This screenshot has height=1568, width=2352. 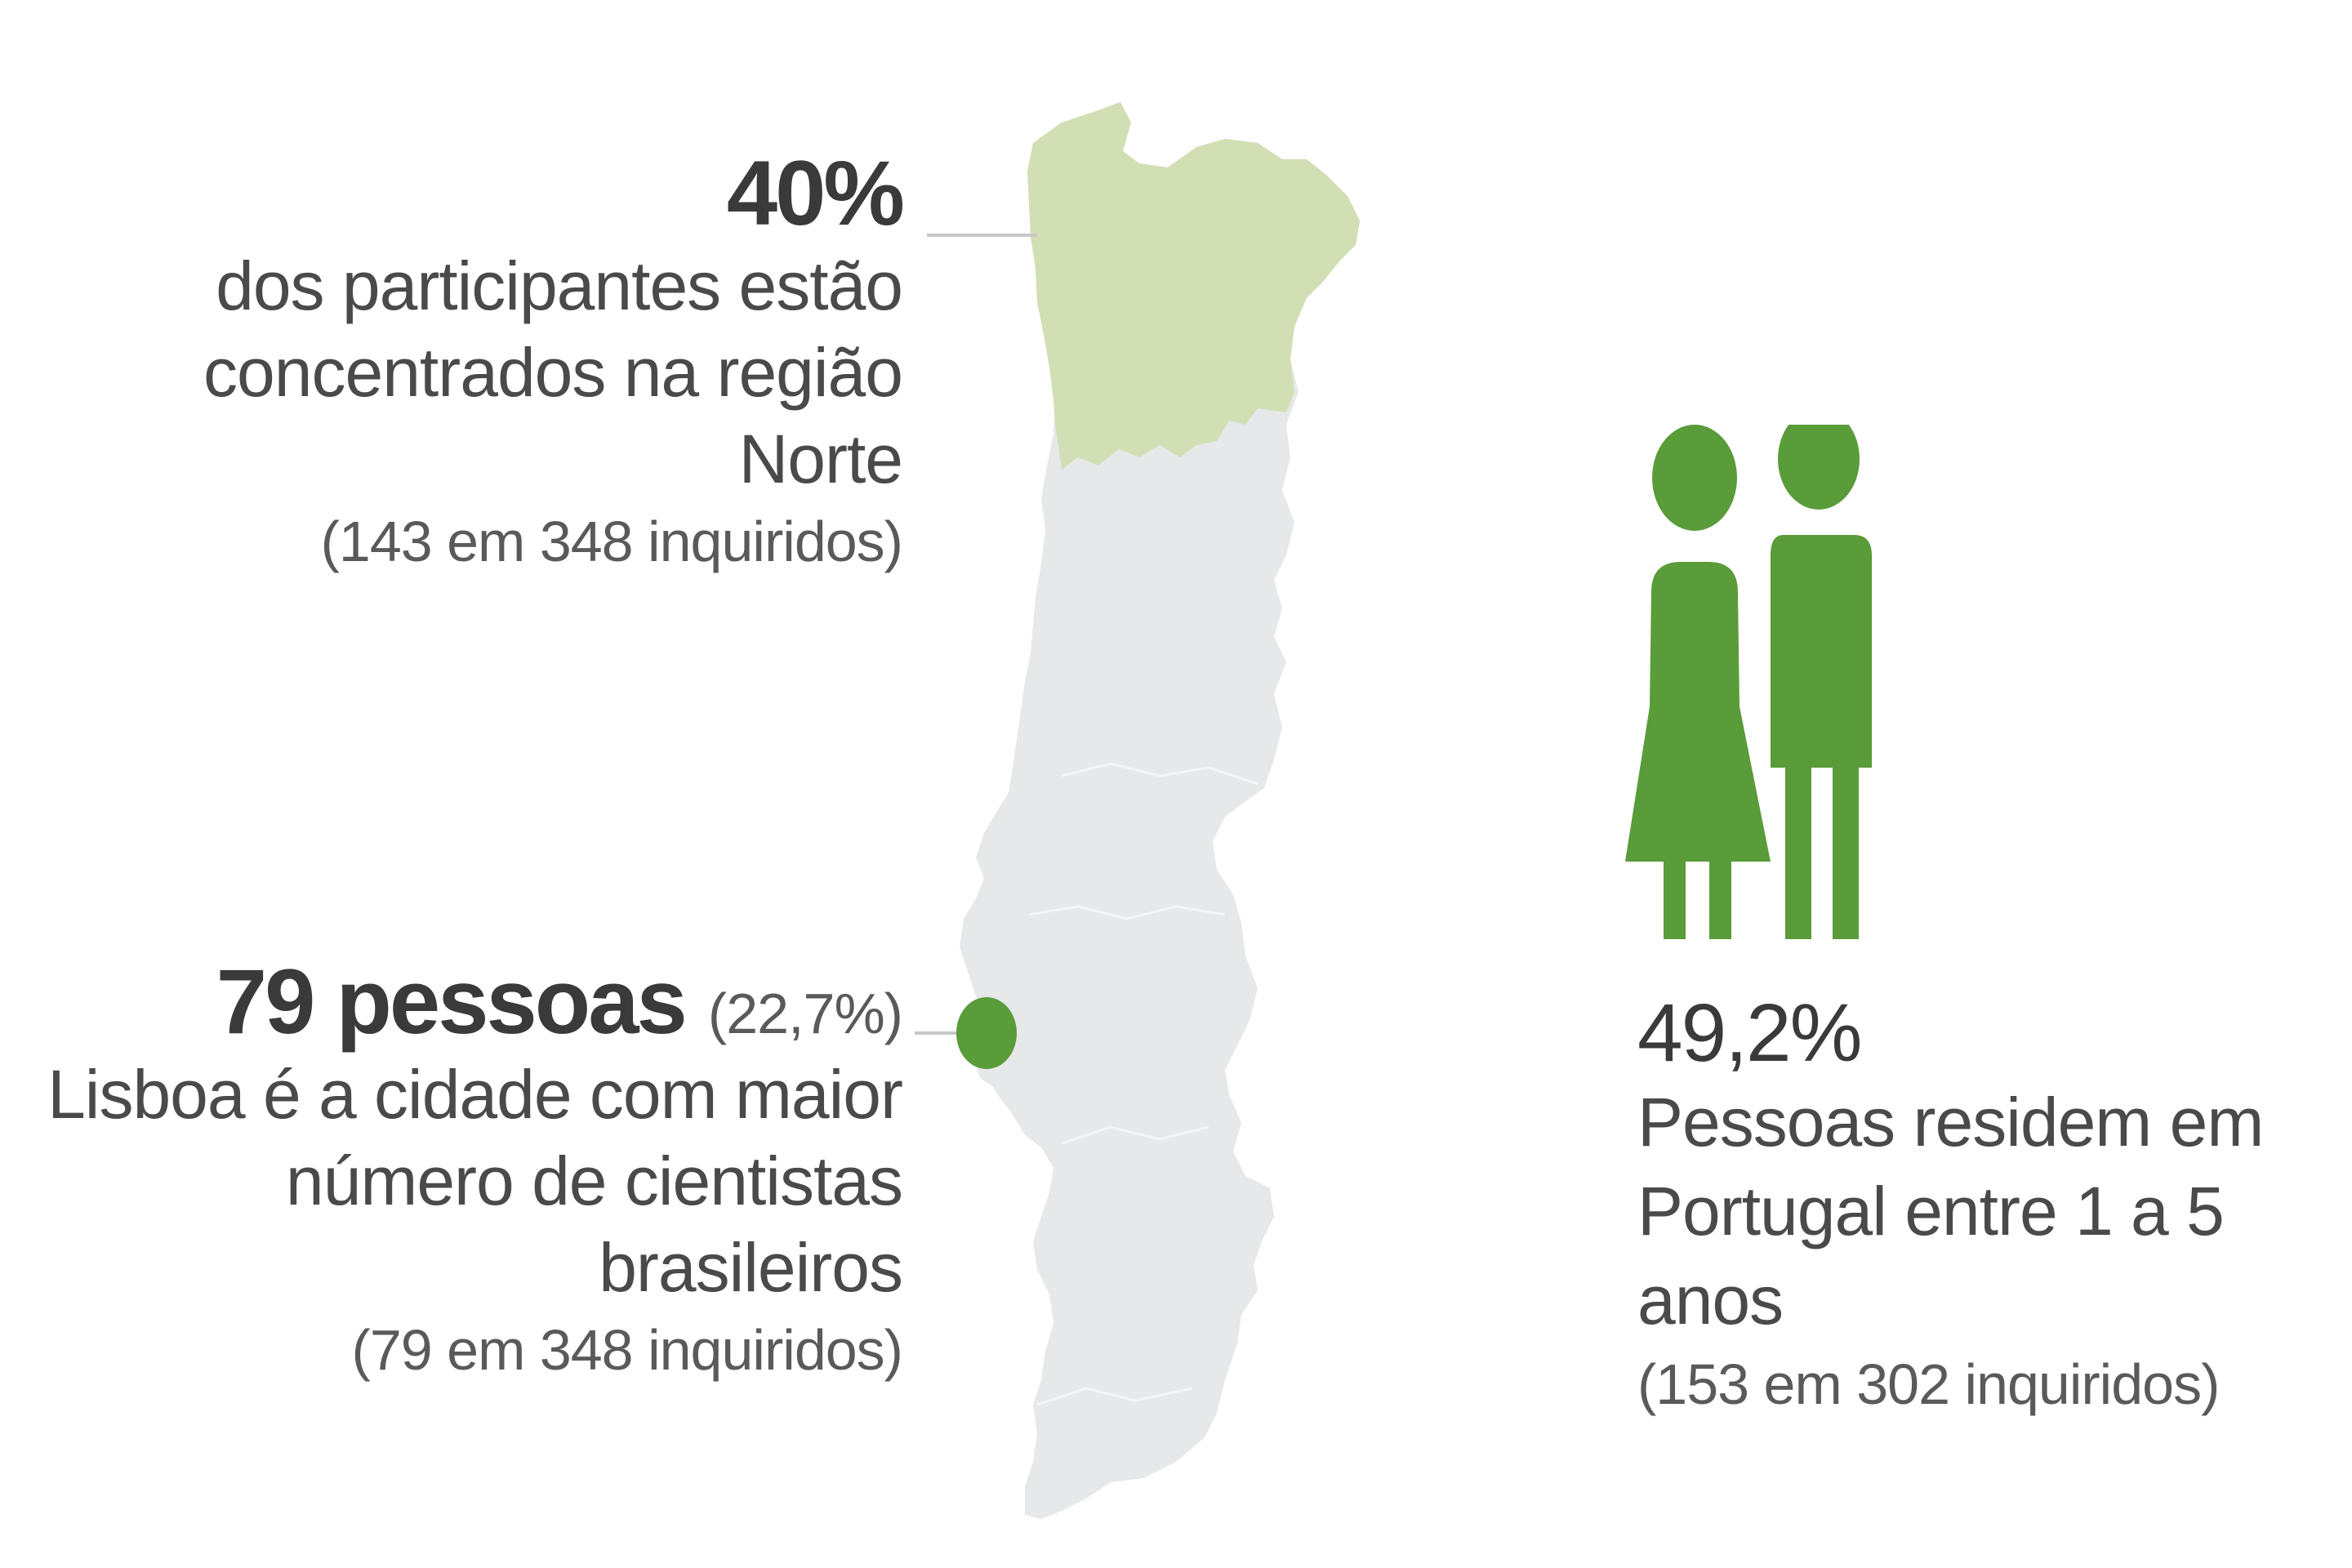 What do you see at coordinates (611, 541) in the screenshot?
I see `norte-note: (143 em 348 inquiridos)` at bounding box center [611, 541].